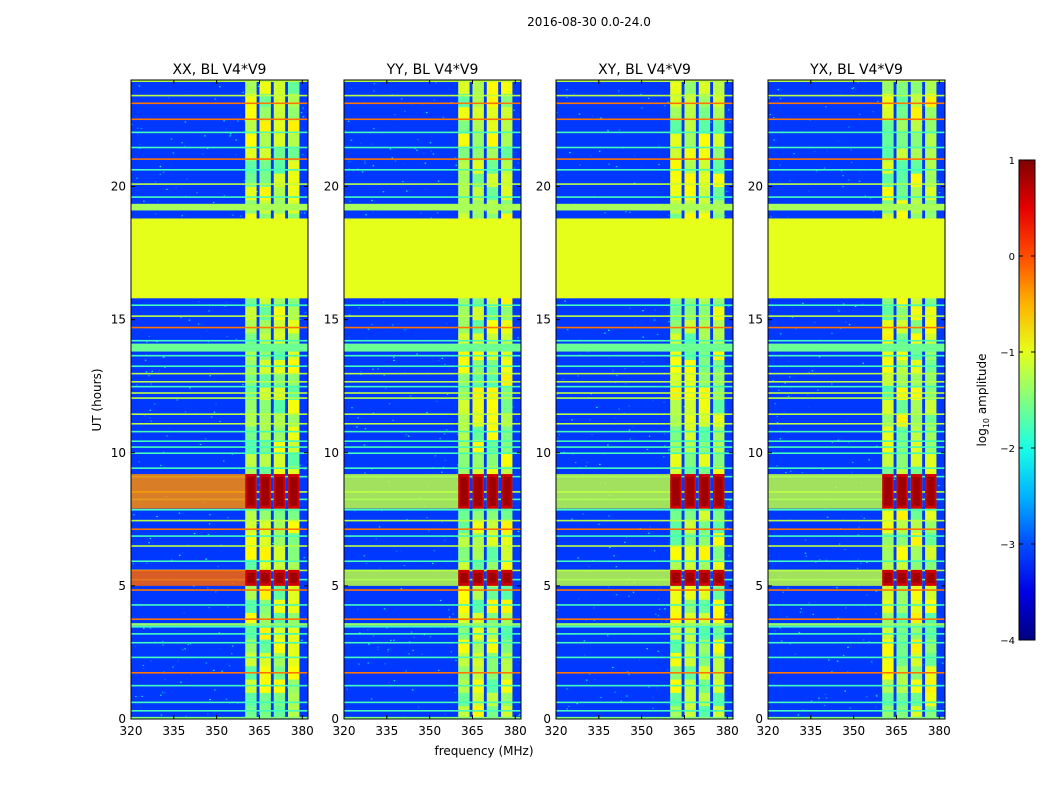 This screenshot has width=1050, height=800. What do you see at coordinates (856, 399) in the screenshot?
I see `panel-image` at bounding box center [856, 399].